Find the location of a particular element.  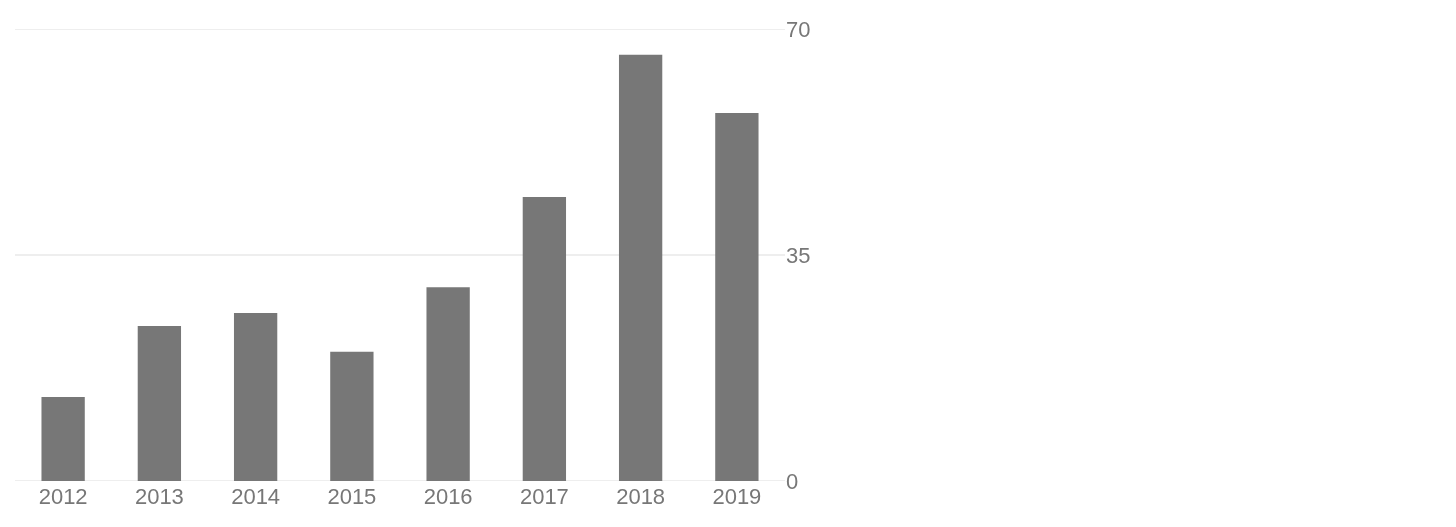

y-tick-label: 70 is located at coordinates (798, 29).